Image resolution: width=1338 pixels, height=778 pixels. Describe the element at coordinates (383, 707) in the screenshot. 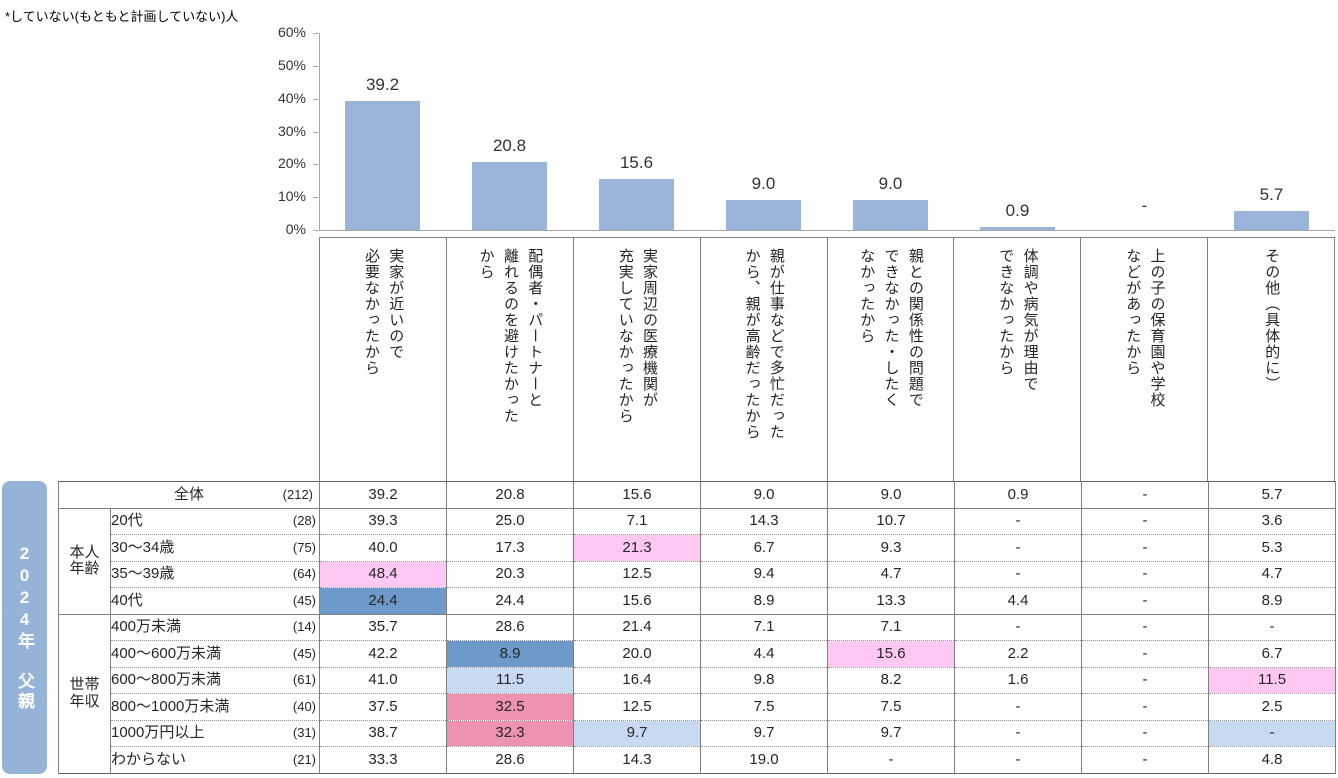

I see `value-cell: 37.5` at that location.